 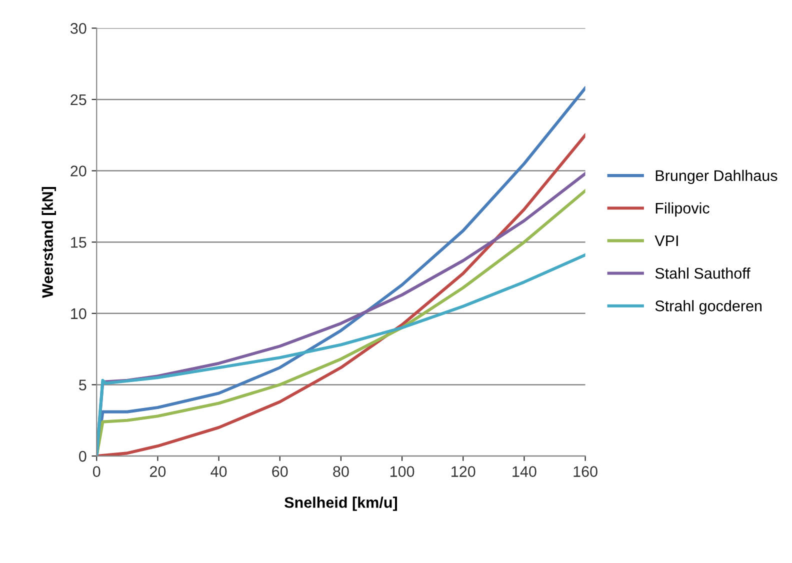 What do you see at coordinates (717, 177) in the screenshot?
I see `legend-label: Brunger Dahlhaus` at bounding box center [717, 177].